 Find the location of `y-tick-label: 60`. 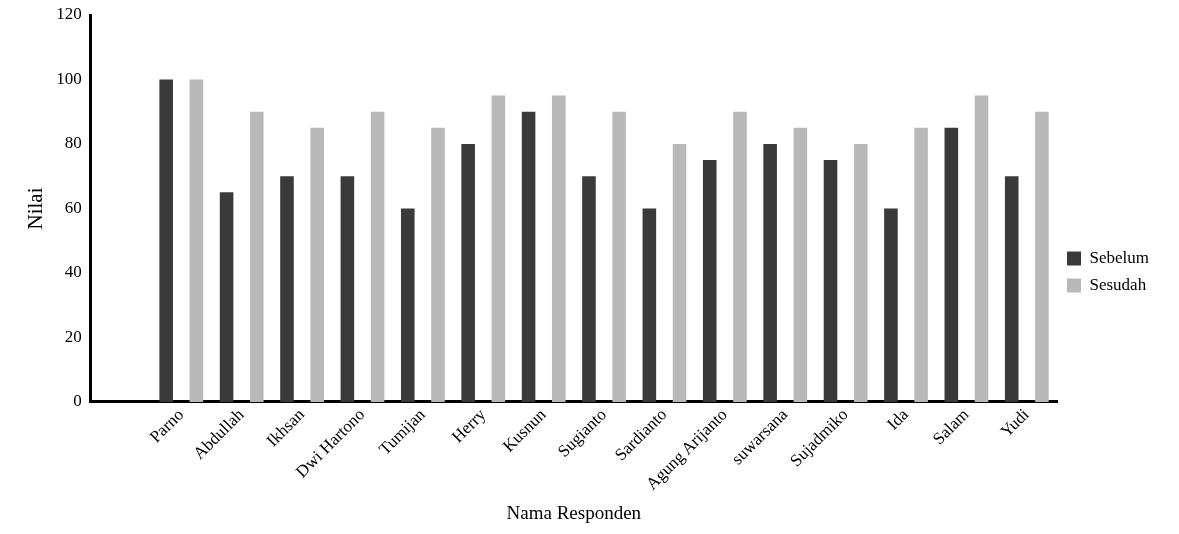

y-tick-label: 60 is located at coordinates (73, 207).